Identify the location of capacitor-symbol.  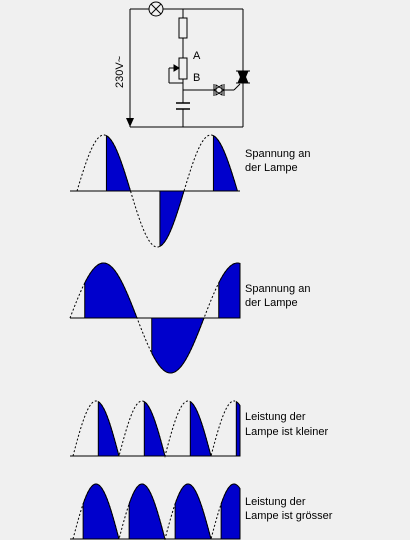
(183, 106).